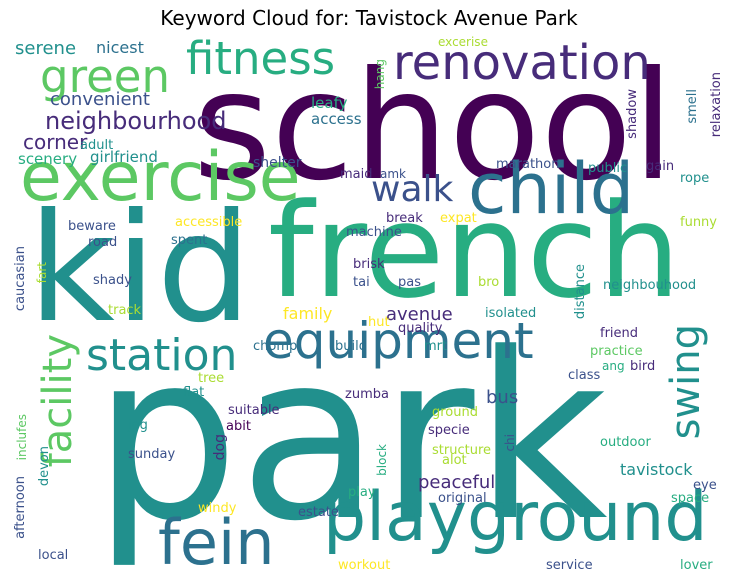 This screenshot has height=583, width=738. I want to click on word-relaxation: relaxation, so click(716, 105).